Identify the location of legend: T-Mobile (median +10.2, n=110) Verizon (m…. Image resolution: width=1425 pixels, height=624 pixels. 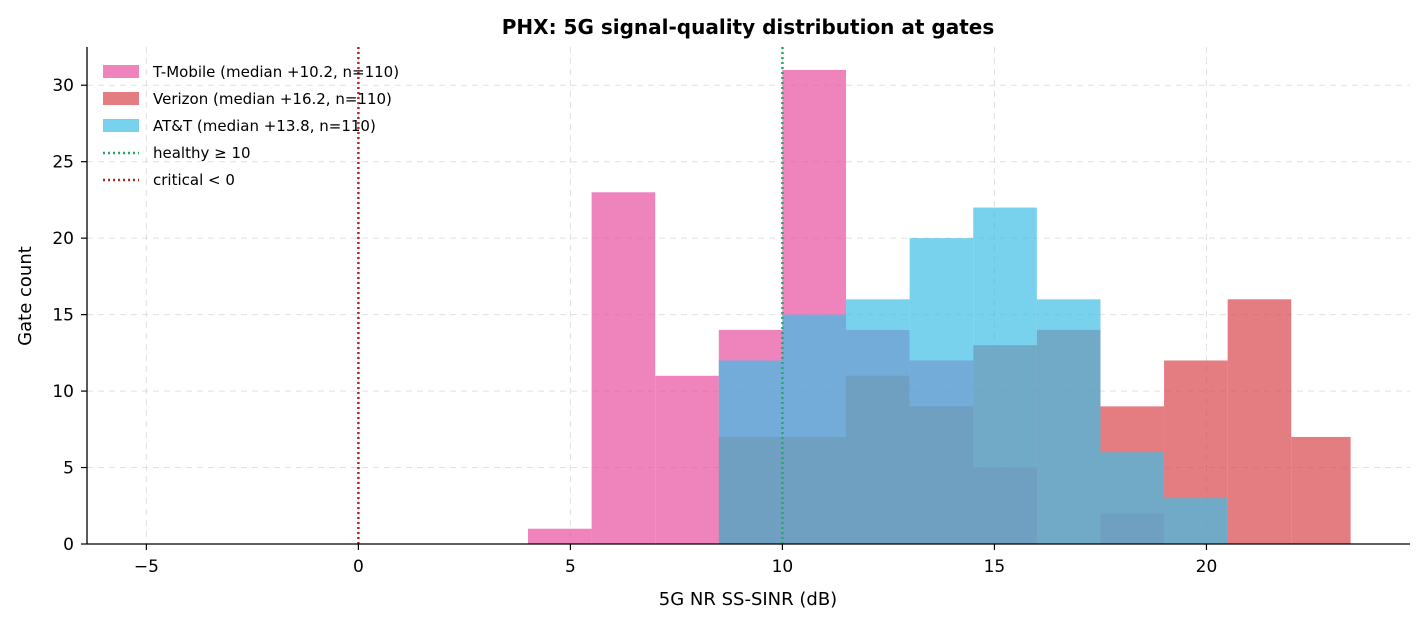
(251, 126).